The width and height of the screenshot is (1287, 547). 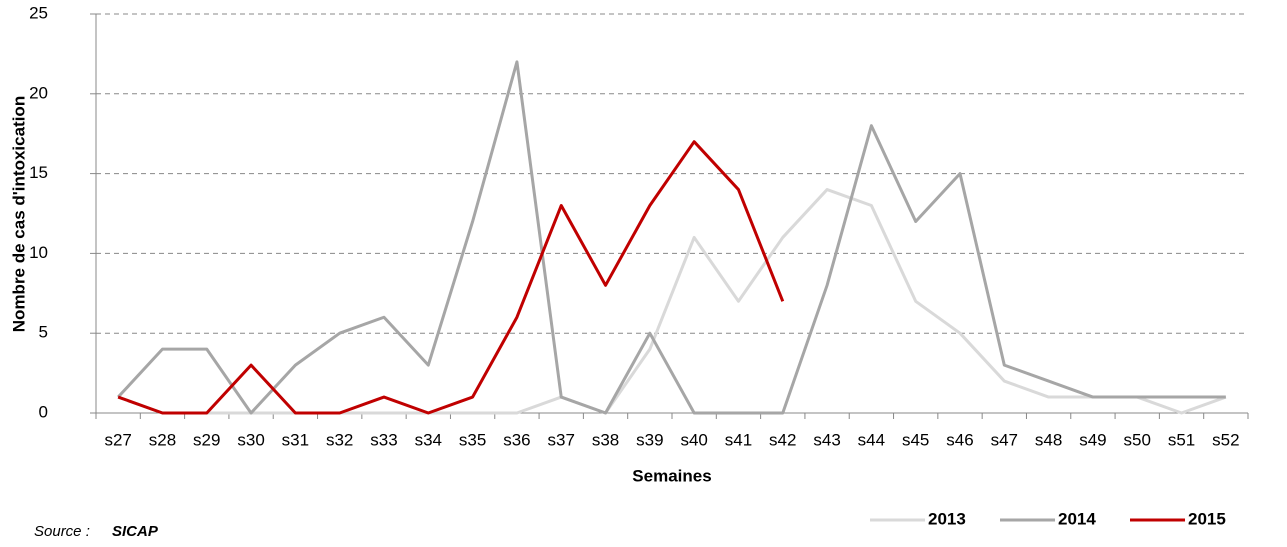 I want to click on x-tick-label: s41, so click(x=738, y=439).